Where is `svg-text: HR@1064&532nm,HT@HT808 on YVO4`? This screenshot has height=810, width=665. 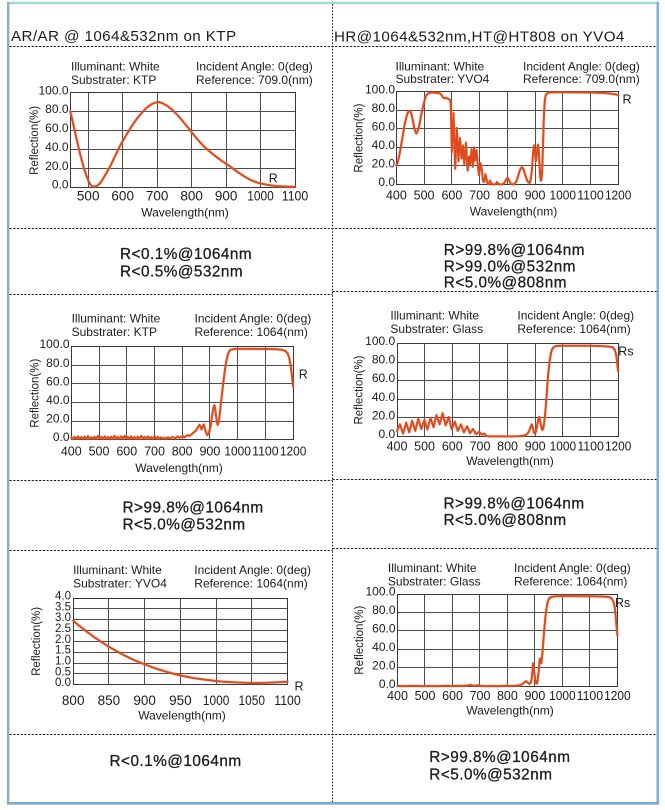 svg-text: HR@1064&532nm,HT@HT808 on YVO4 is located at coordinates (479, 37).